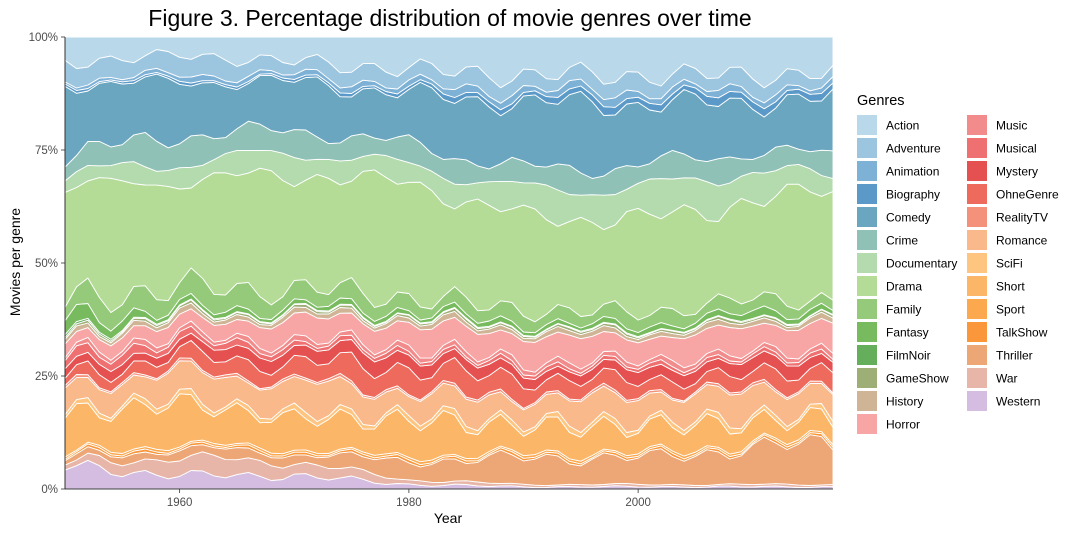 This screenshot has width=1076, height=534. Describe the element at coordinates (449, 62) in the screenshot. I see `area-action` at that location.